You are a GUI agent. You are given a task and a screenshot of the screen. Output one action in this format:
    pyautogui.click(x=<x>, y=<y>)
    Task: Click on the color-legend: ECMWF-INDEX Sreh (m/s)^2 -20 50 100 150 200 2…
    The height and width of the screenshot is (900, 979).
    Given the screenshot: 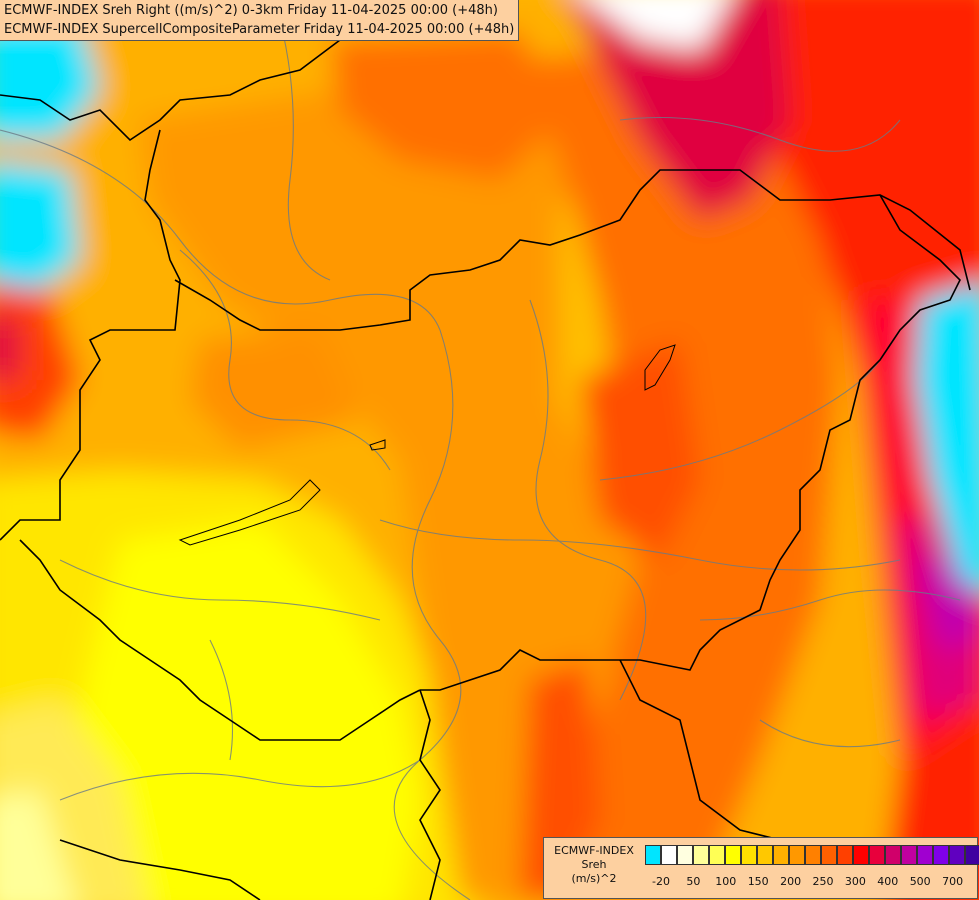 What is the action you would take?
    pyautogui.click(x=761, y=868)
    